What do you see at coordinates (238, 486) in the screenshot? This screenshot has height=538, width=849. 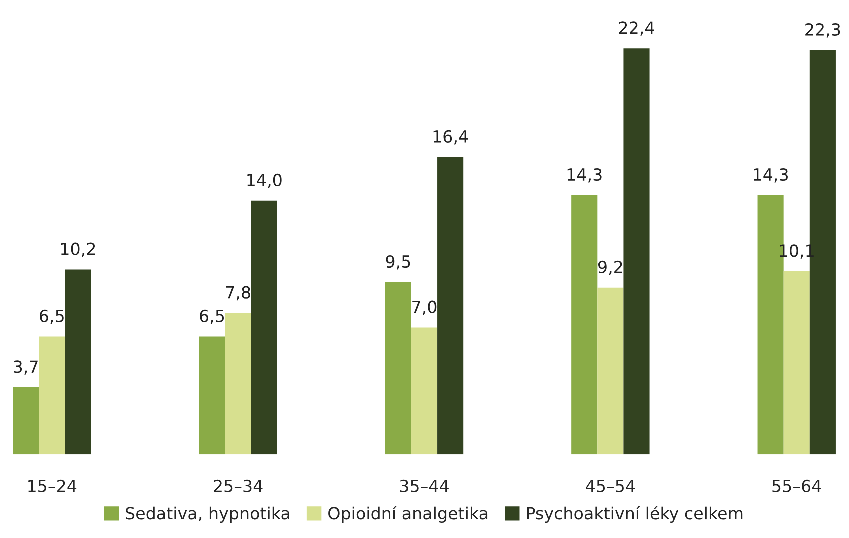 I see `x-tick-label: 25–34` at bounding box center [238, 486].